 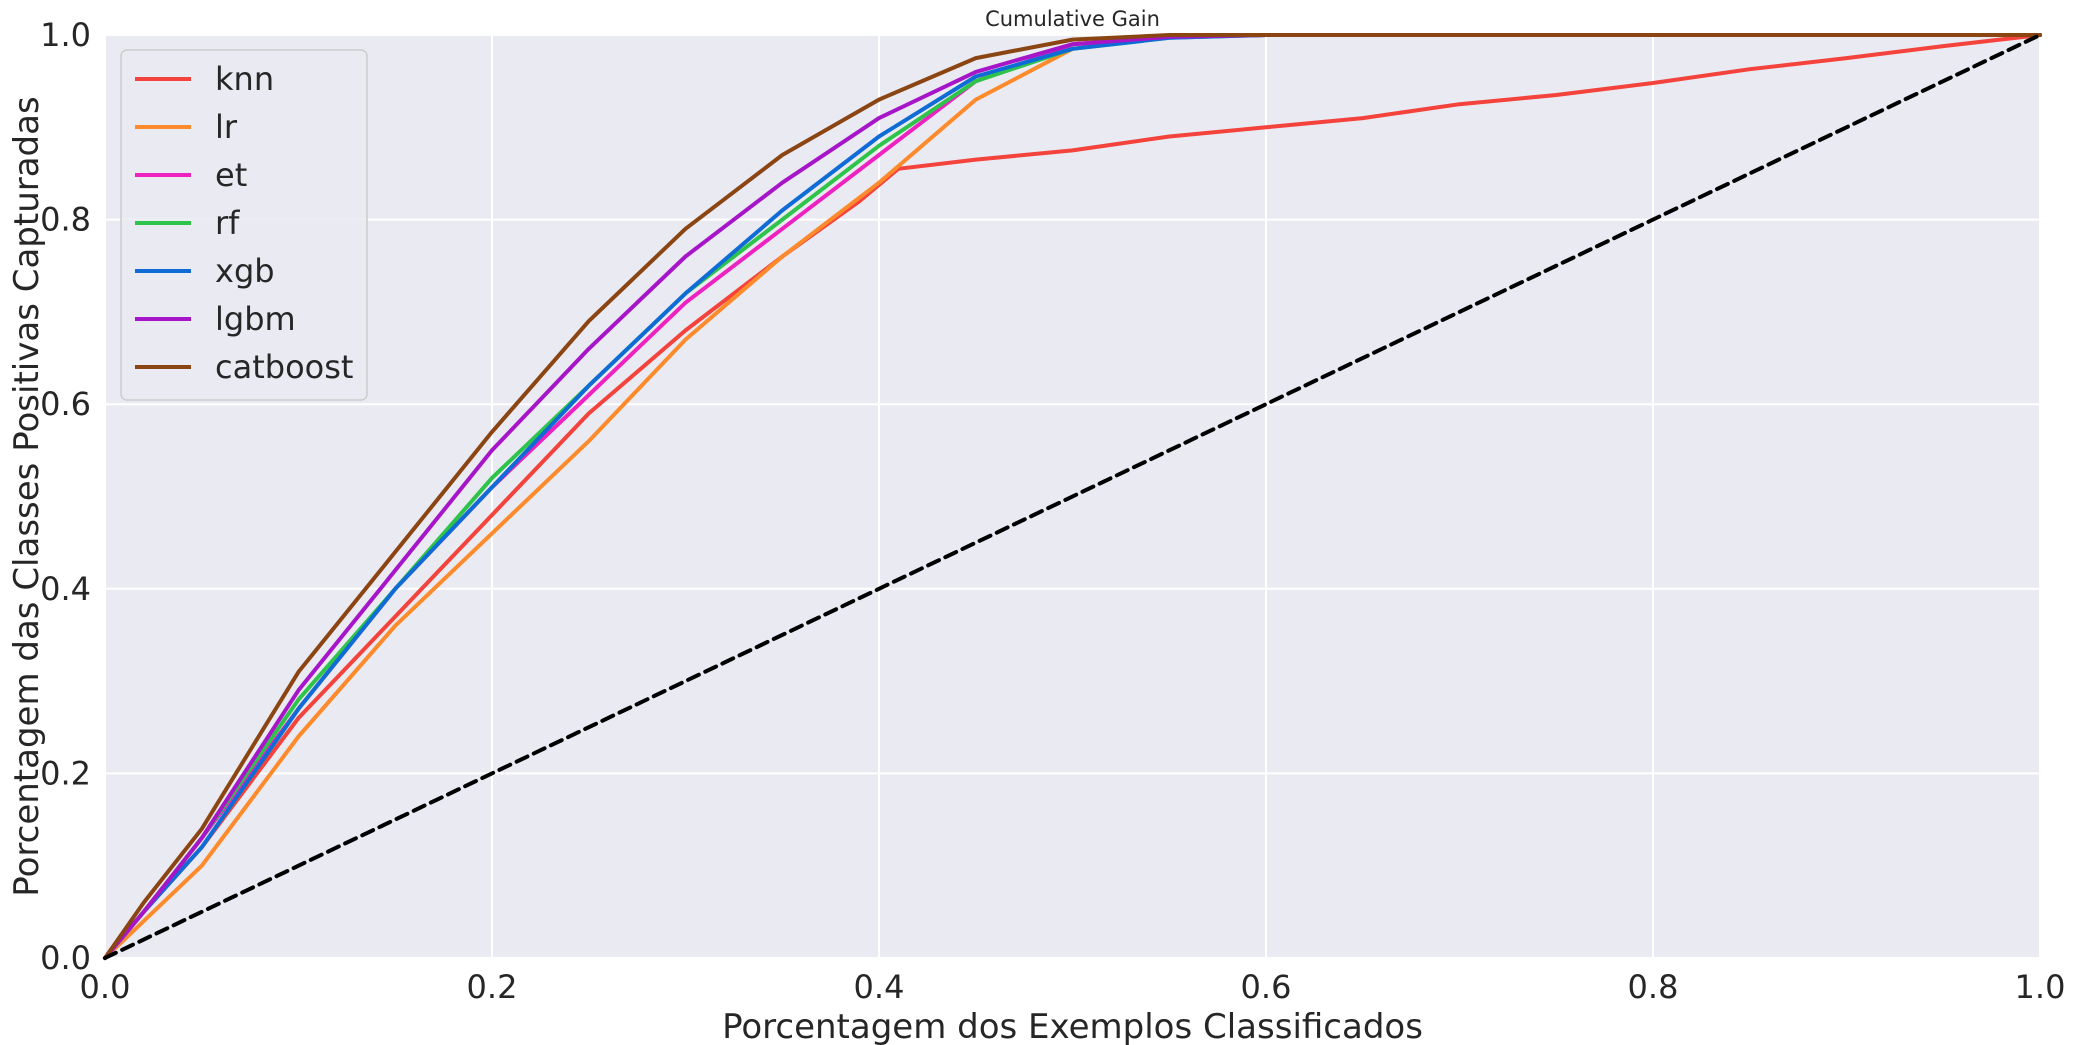 What do you see at coordinates (65, 35) in the screenshot?
I see `y-tick-label: 1.0` at bounding box center [65, 35].